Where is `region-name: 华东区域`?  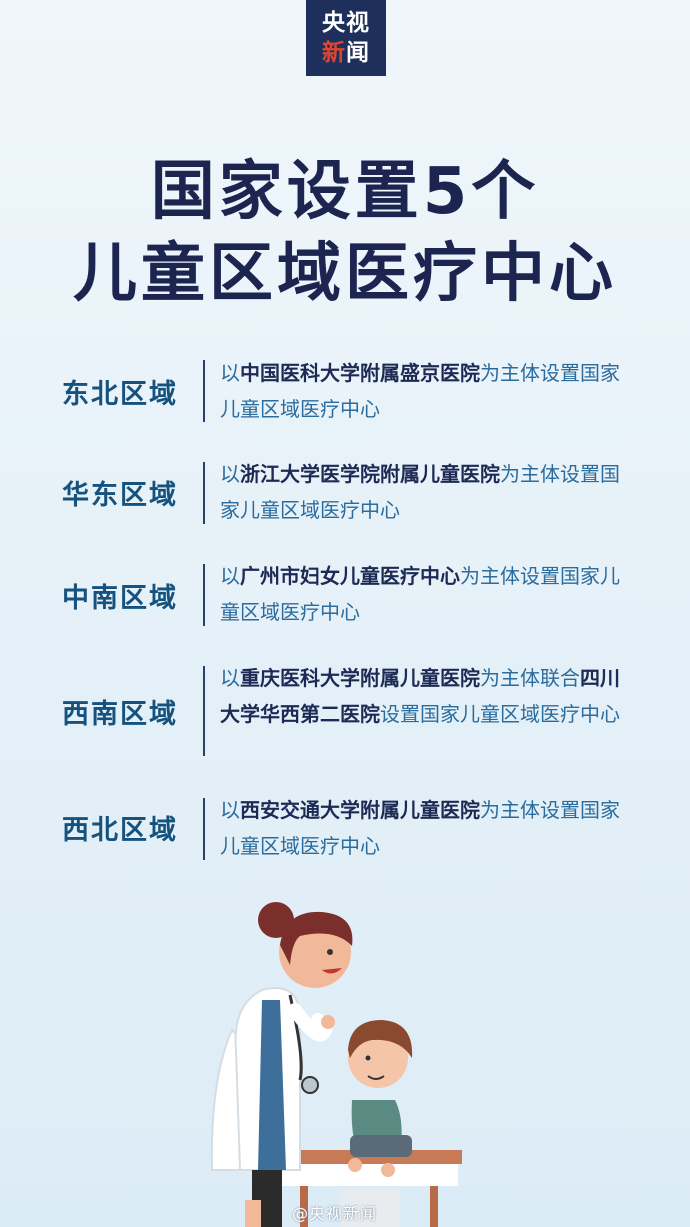 region-name: 华东区域 is located at coordinates (120, 495).